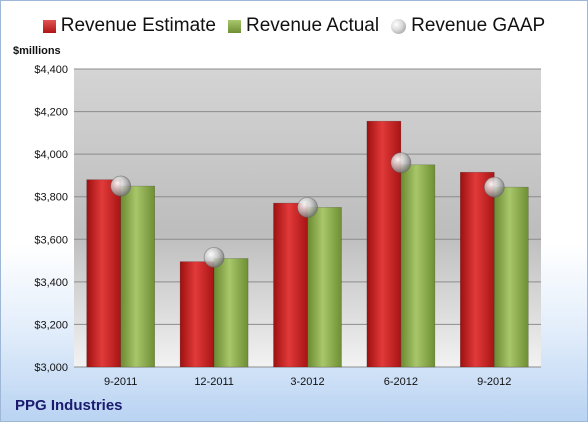 The image size is (588, 422). I want to click on legend-swatch-actual, so click(234, 26).